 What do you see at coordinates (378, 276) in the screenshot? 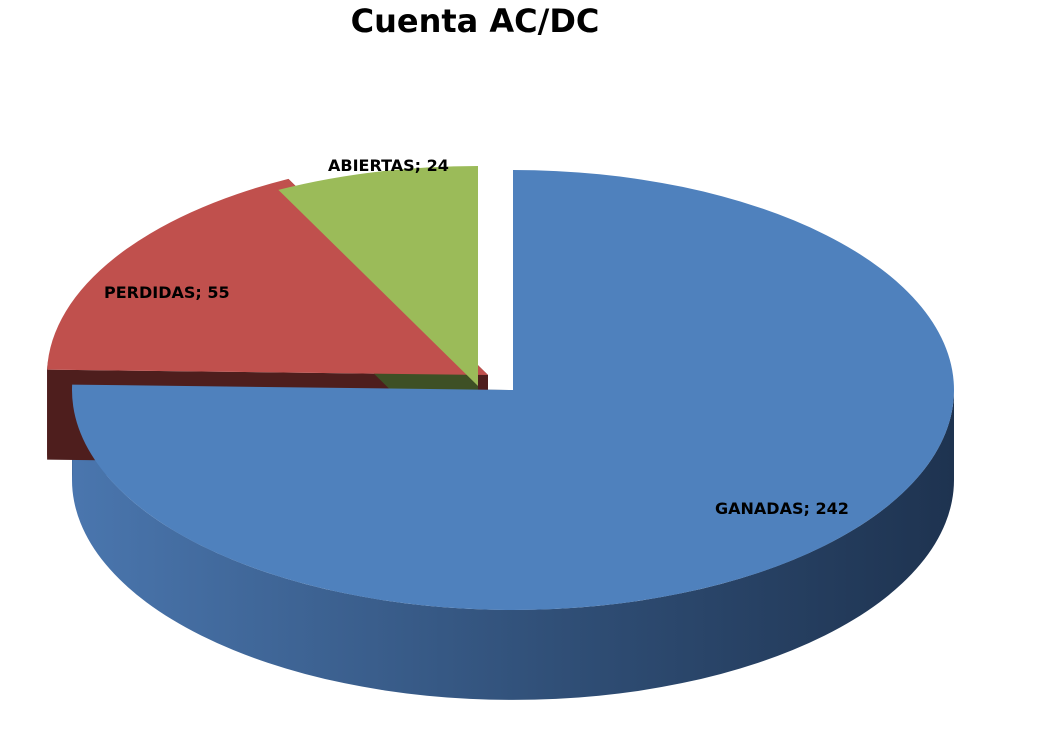
I see `slice-abiertas` at bounding box center [378, 276].